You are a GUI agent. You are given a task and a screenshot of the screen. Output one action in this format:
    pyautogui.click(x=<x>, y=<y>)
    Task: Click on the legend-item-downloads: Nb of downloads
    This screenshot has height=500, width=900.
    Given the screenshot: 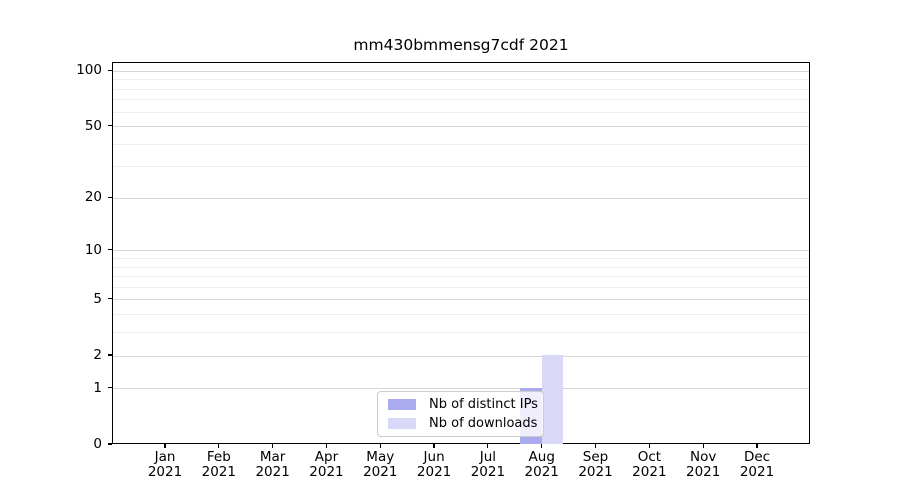 What is the action you would take?
    pyautogui.click(x=462, y=424)
    